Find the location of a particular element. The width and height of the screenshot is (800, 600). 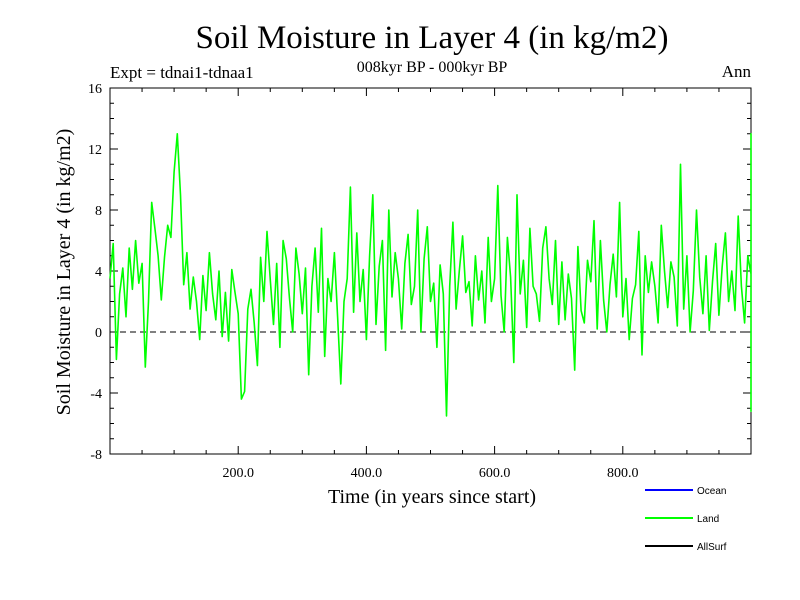

chart-title: Soil Moisture in Layer 4 (in kg/m2) is located at coordinates (432, 38).